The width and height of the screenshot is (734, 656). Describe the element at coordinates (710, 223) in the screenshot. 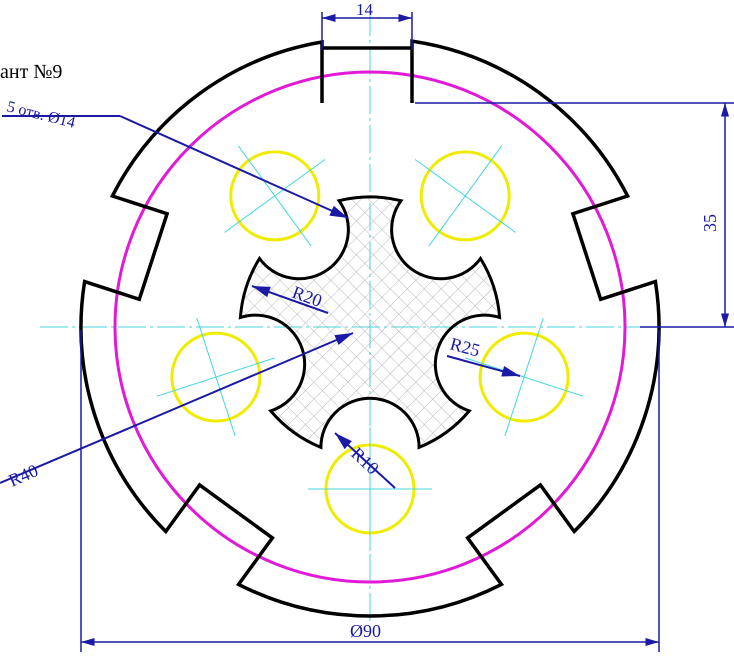

I see `dimension-label-35: 35` at that location.